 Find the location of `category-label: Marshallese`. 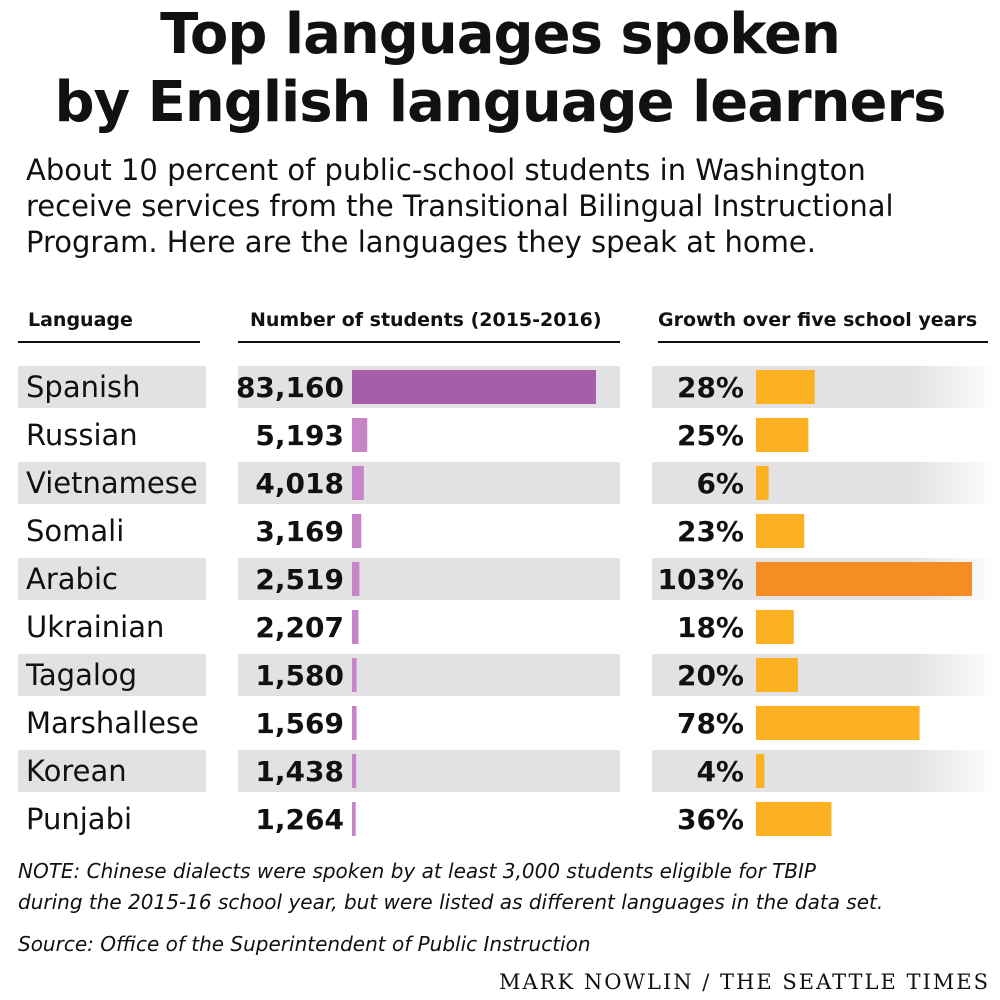

category-label: Marshallese is located at coordinates (112, 723).